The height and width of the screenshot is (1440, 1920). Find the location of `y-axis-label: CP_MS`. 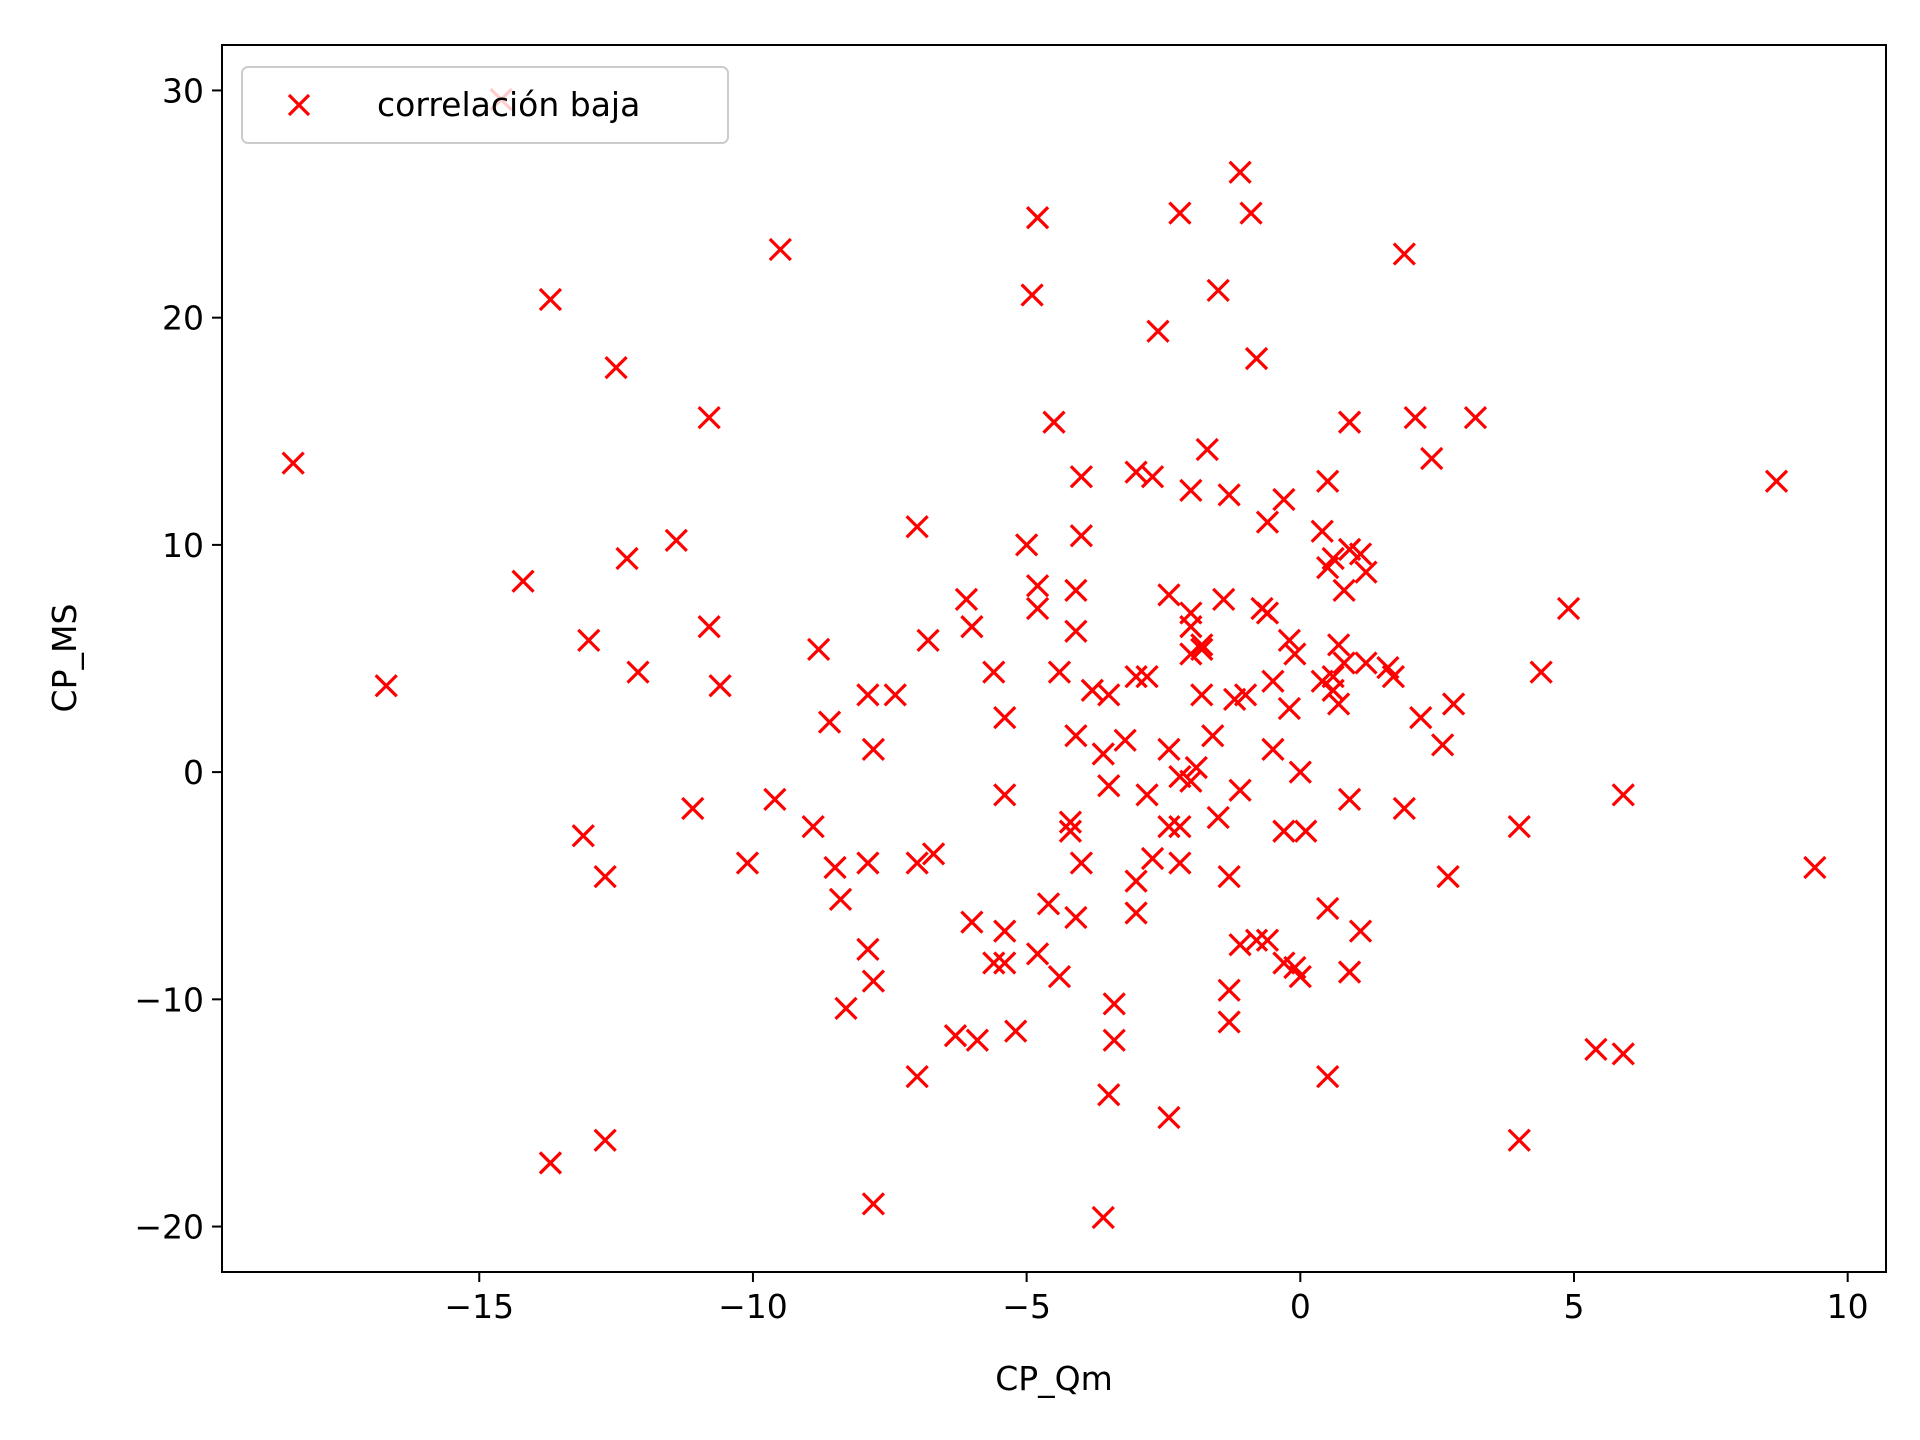

y-axis-label: CP_MS is located at coordinates (64, 658).